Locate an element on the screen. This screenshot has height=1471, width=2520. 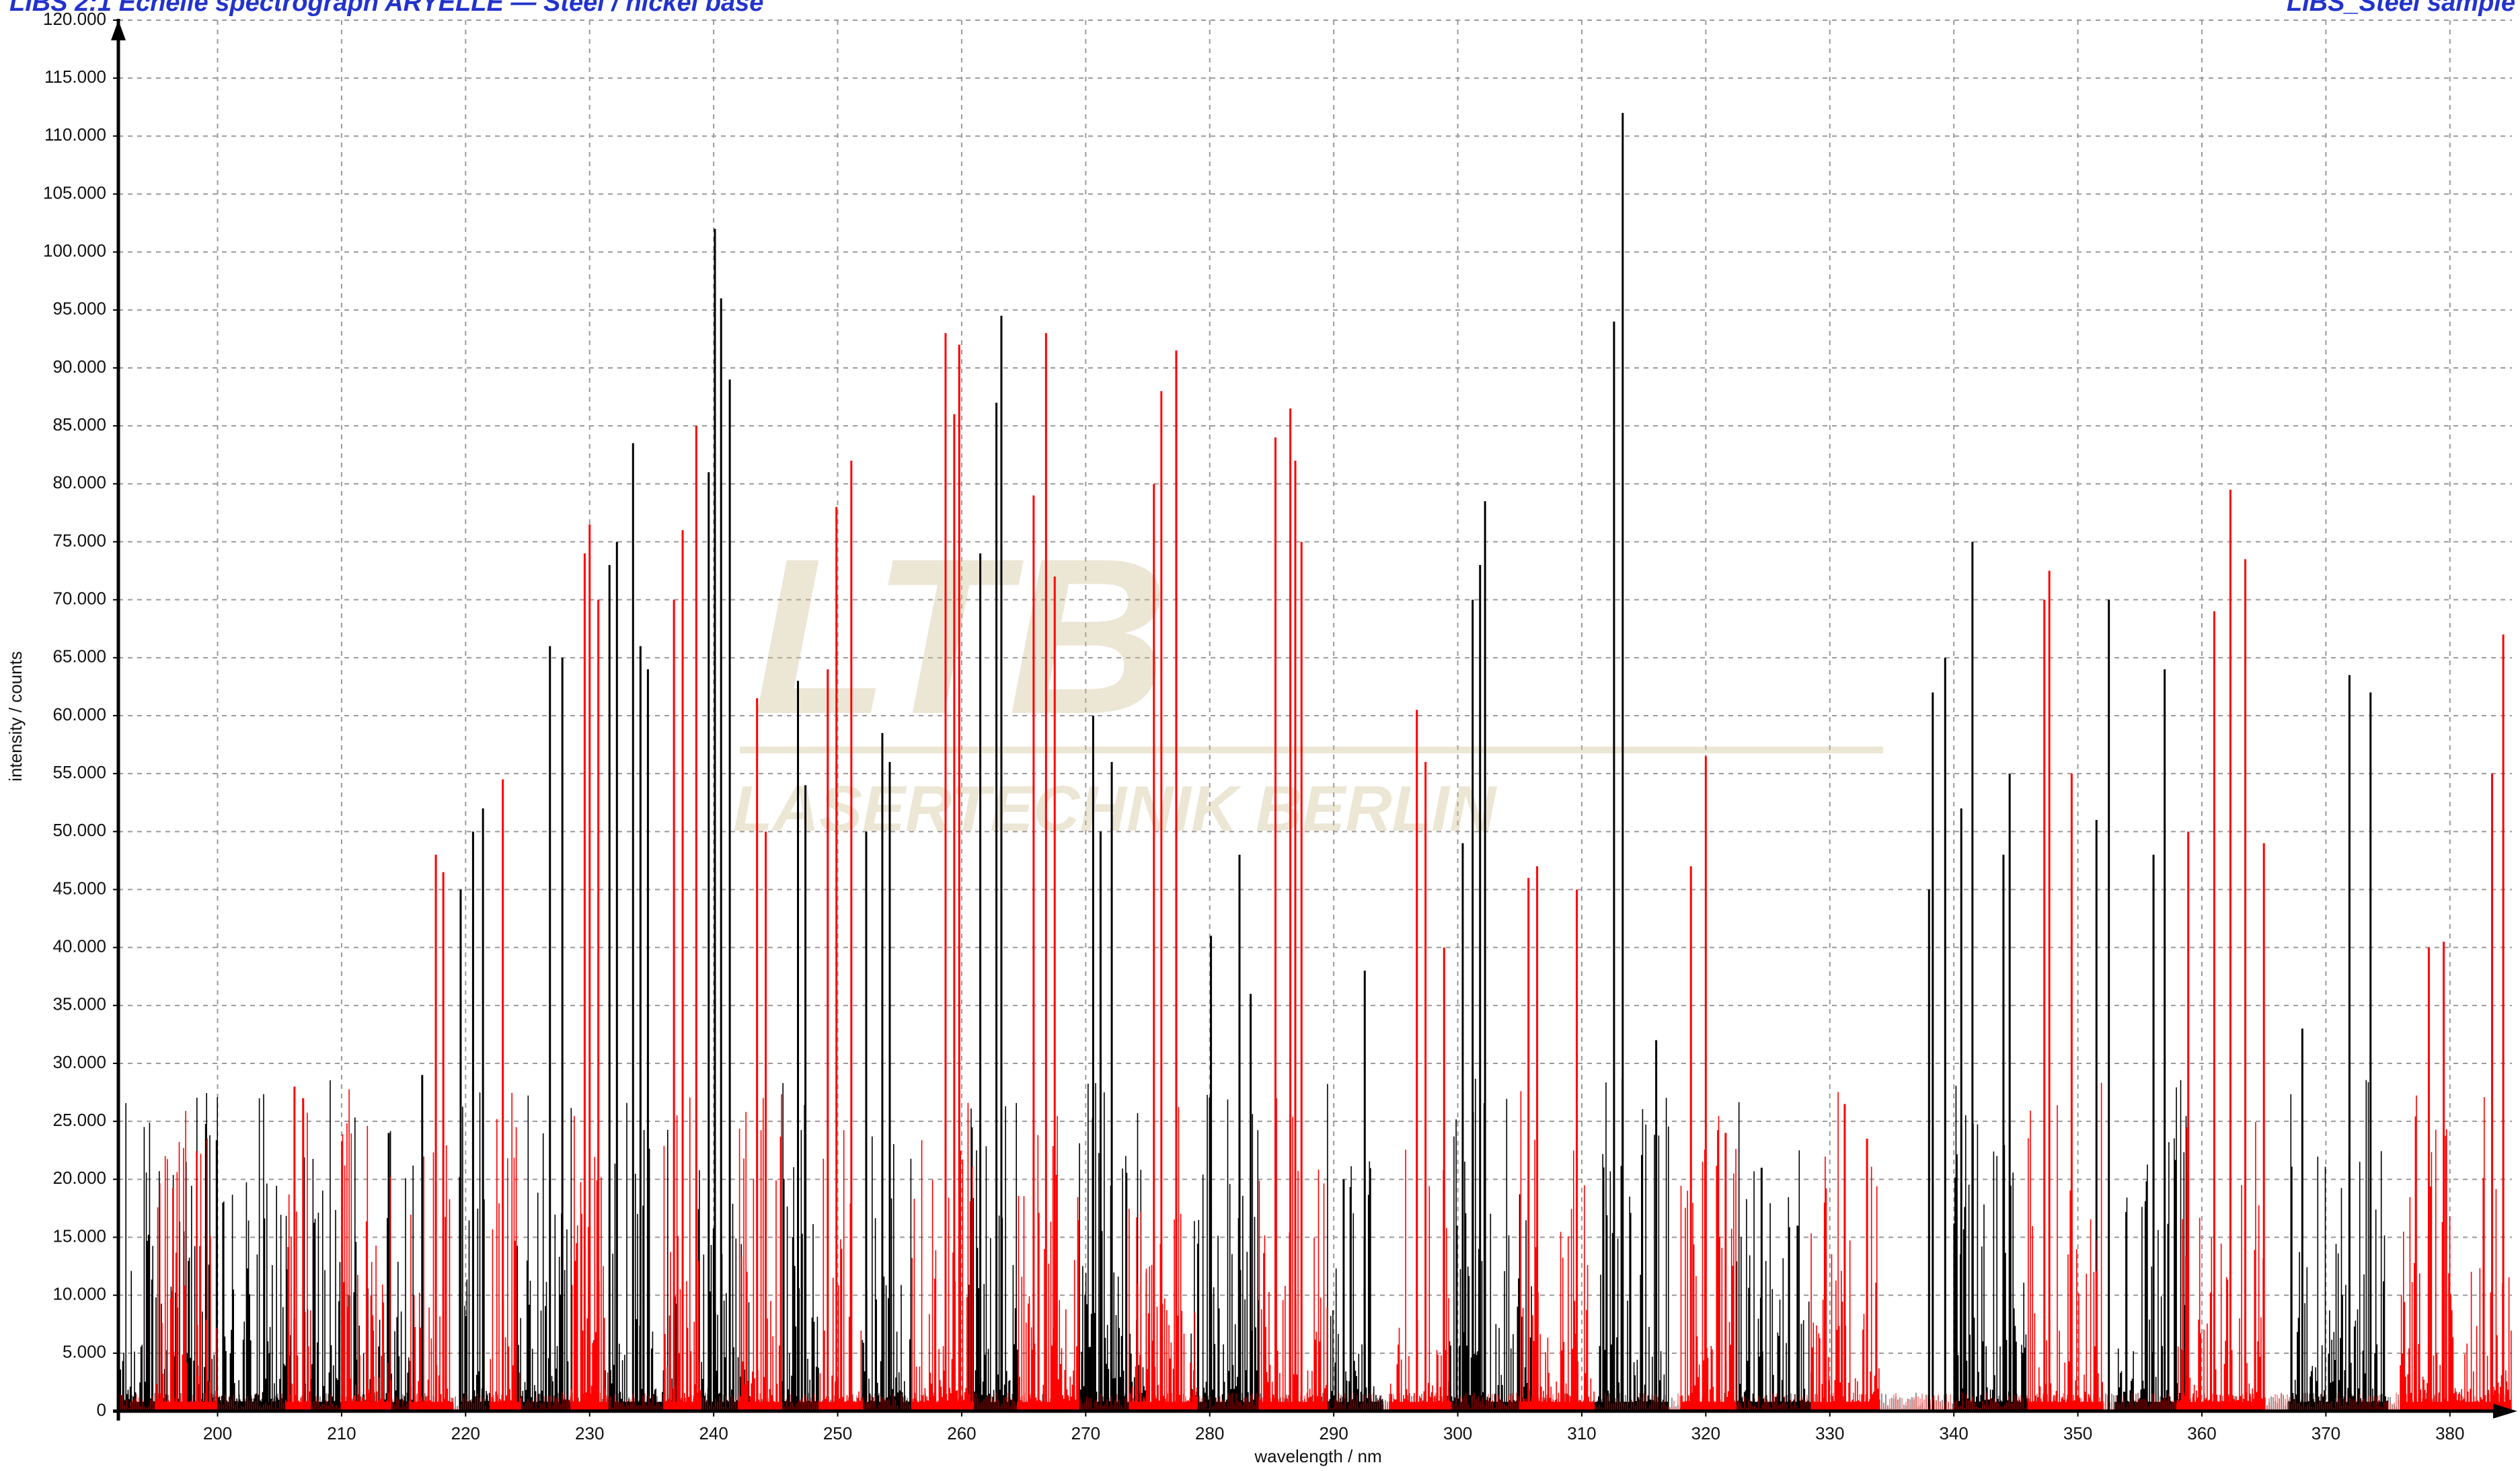
x-tick-label: 220 is located at coordinates (465, 1433).